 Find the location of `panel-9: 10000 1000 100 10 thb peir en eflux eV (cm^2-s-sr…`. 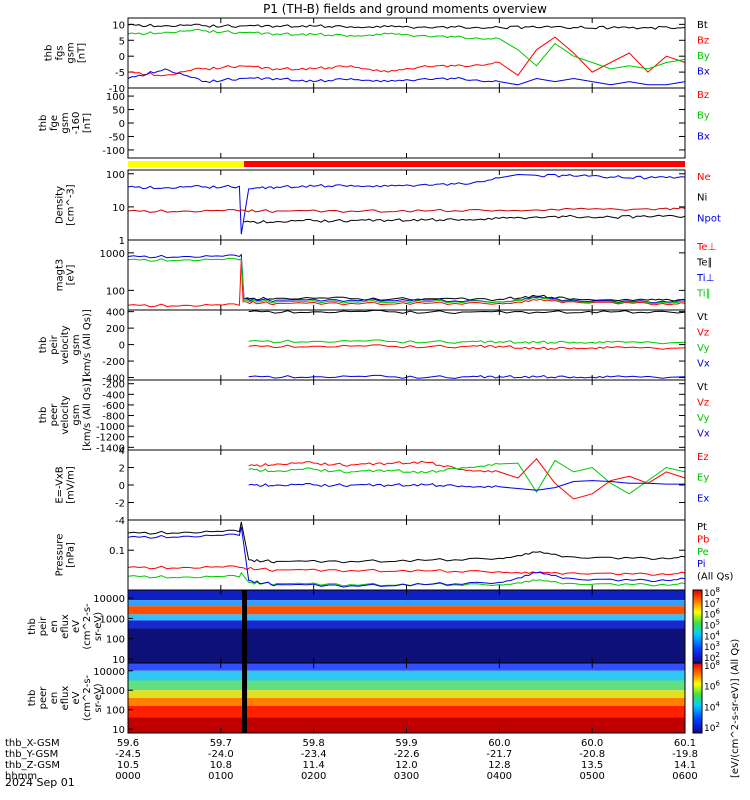

panel-9: 10000 1000 100 10 thb peir en eflux eV (cm^2-s-sr… is located at coordinates (356, 627).